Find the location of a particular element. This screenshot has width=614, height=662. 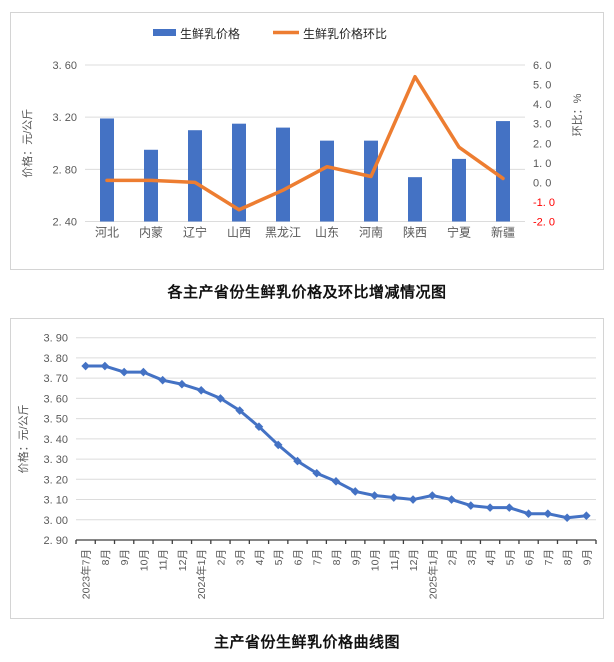

y-axis-tick-label: 3. 80 is located at coordinates (56, 359).